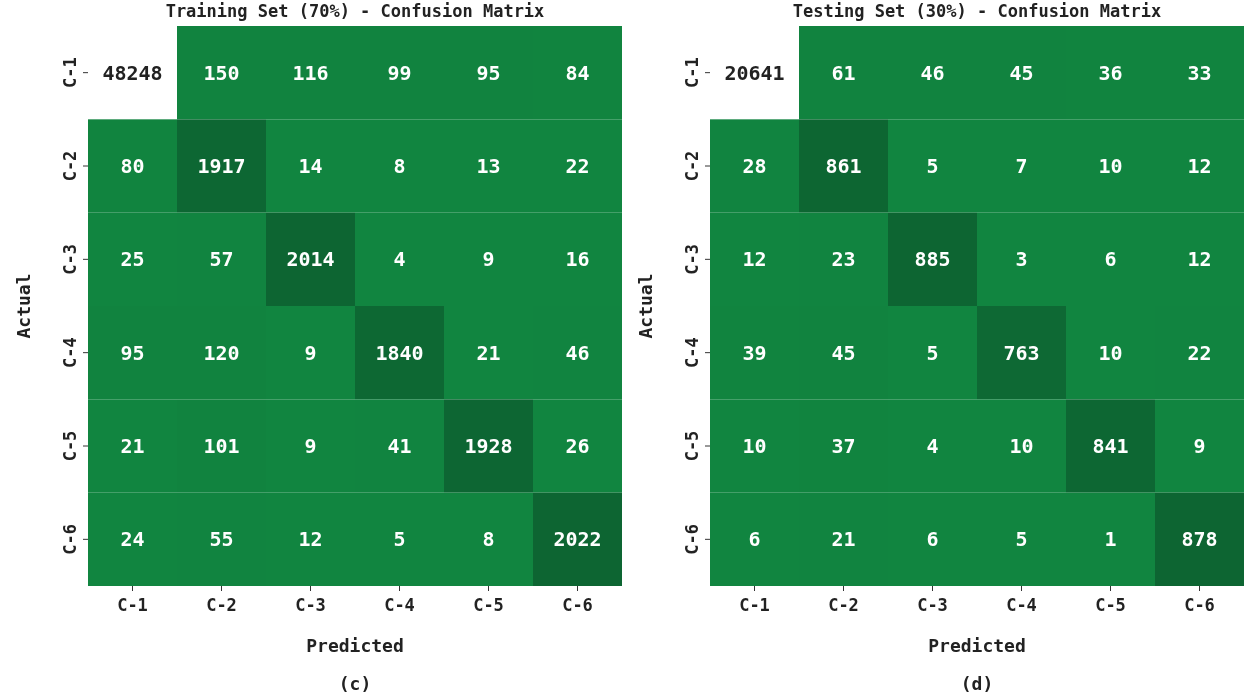  Describe the element at coordinates (754, 352) in the screenshot. I see `data-label: 39` at that location.